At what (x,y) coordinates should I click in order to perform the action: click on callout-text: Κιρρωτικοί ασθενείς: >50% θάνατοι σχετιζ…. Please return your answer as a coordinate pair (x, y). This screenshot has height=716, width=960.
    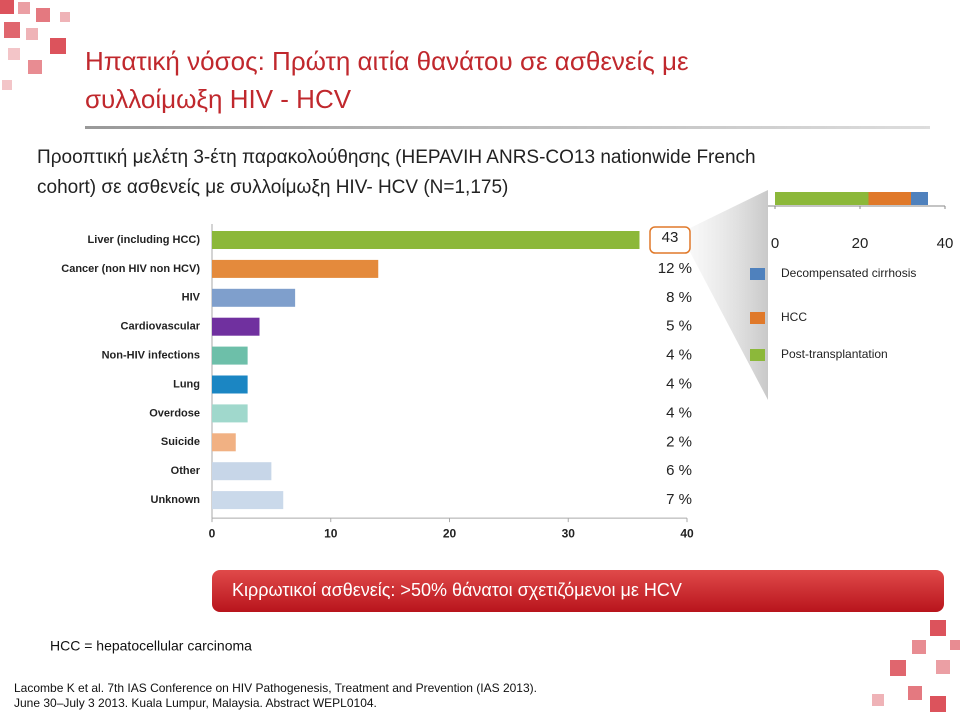
    Looking at the image, I should click on (457, 590).